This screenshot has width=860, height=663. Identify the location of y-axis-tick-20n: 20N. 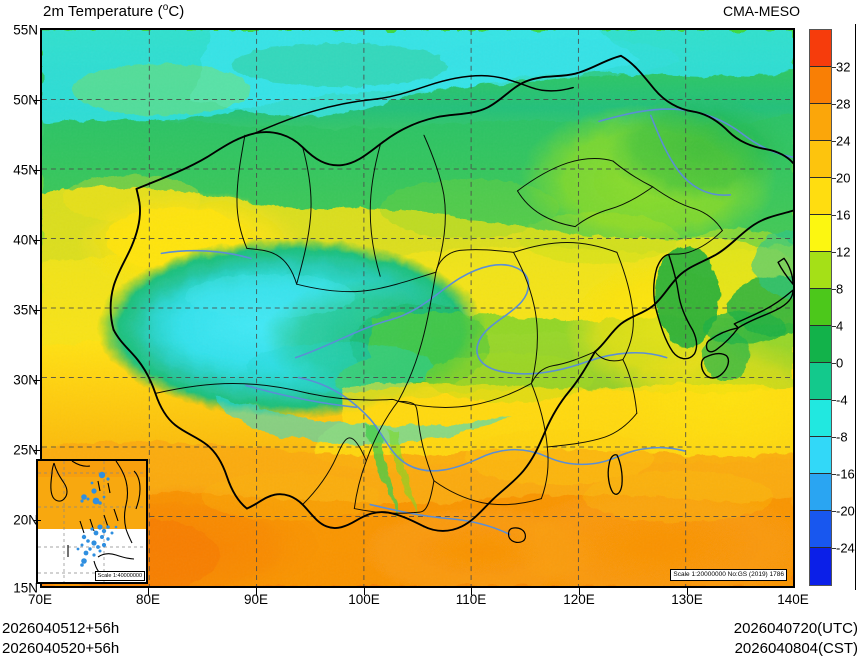
(25, 520).